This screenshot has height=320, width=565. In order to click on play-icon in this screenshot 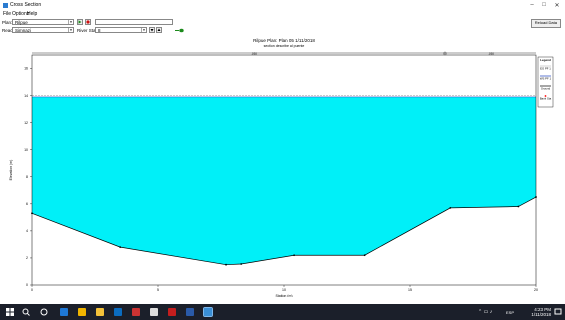, I will do `click(80, 22)`.